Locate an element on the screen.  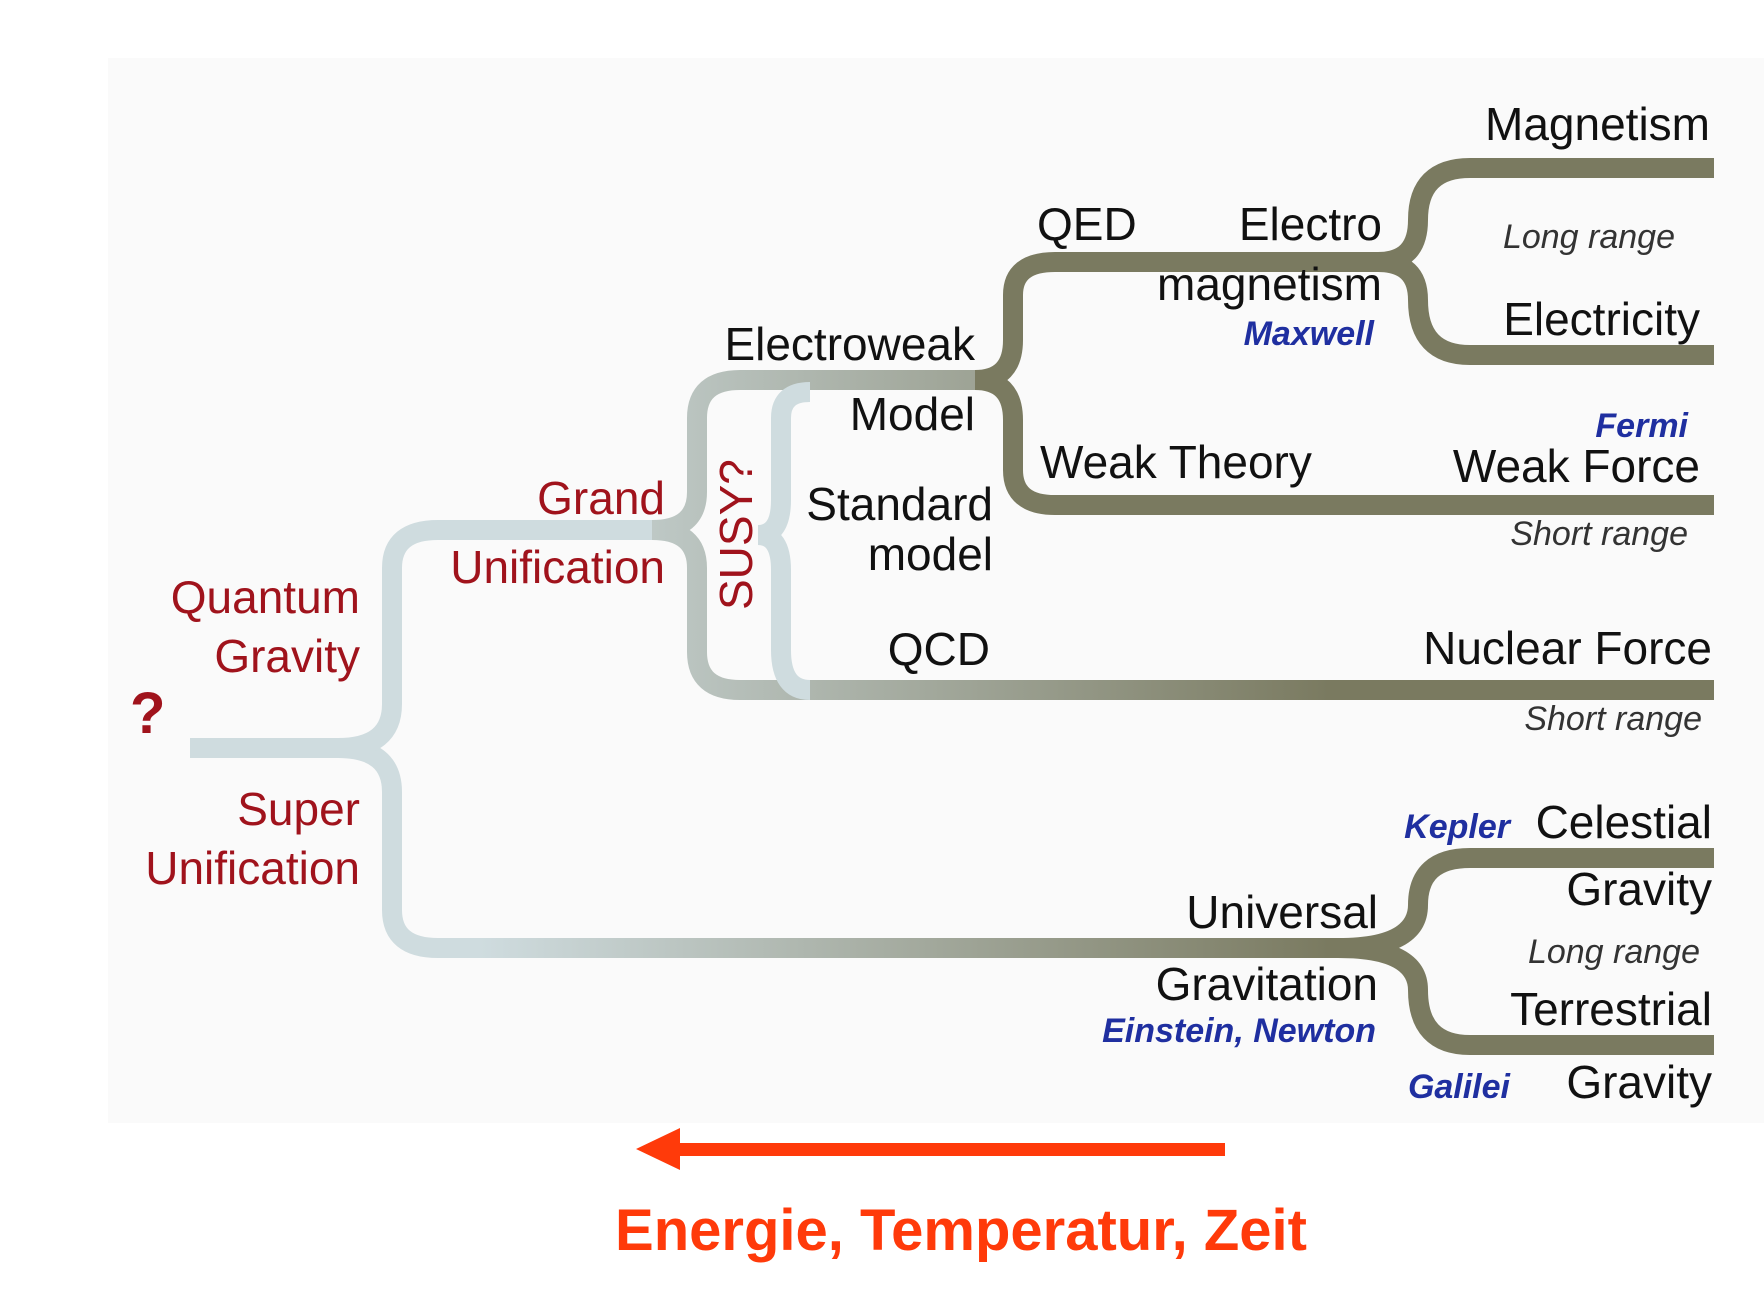
label-standard-model: model is located at coordinates (930, 554).